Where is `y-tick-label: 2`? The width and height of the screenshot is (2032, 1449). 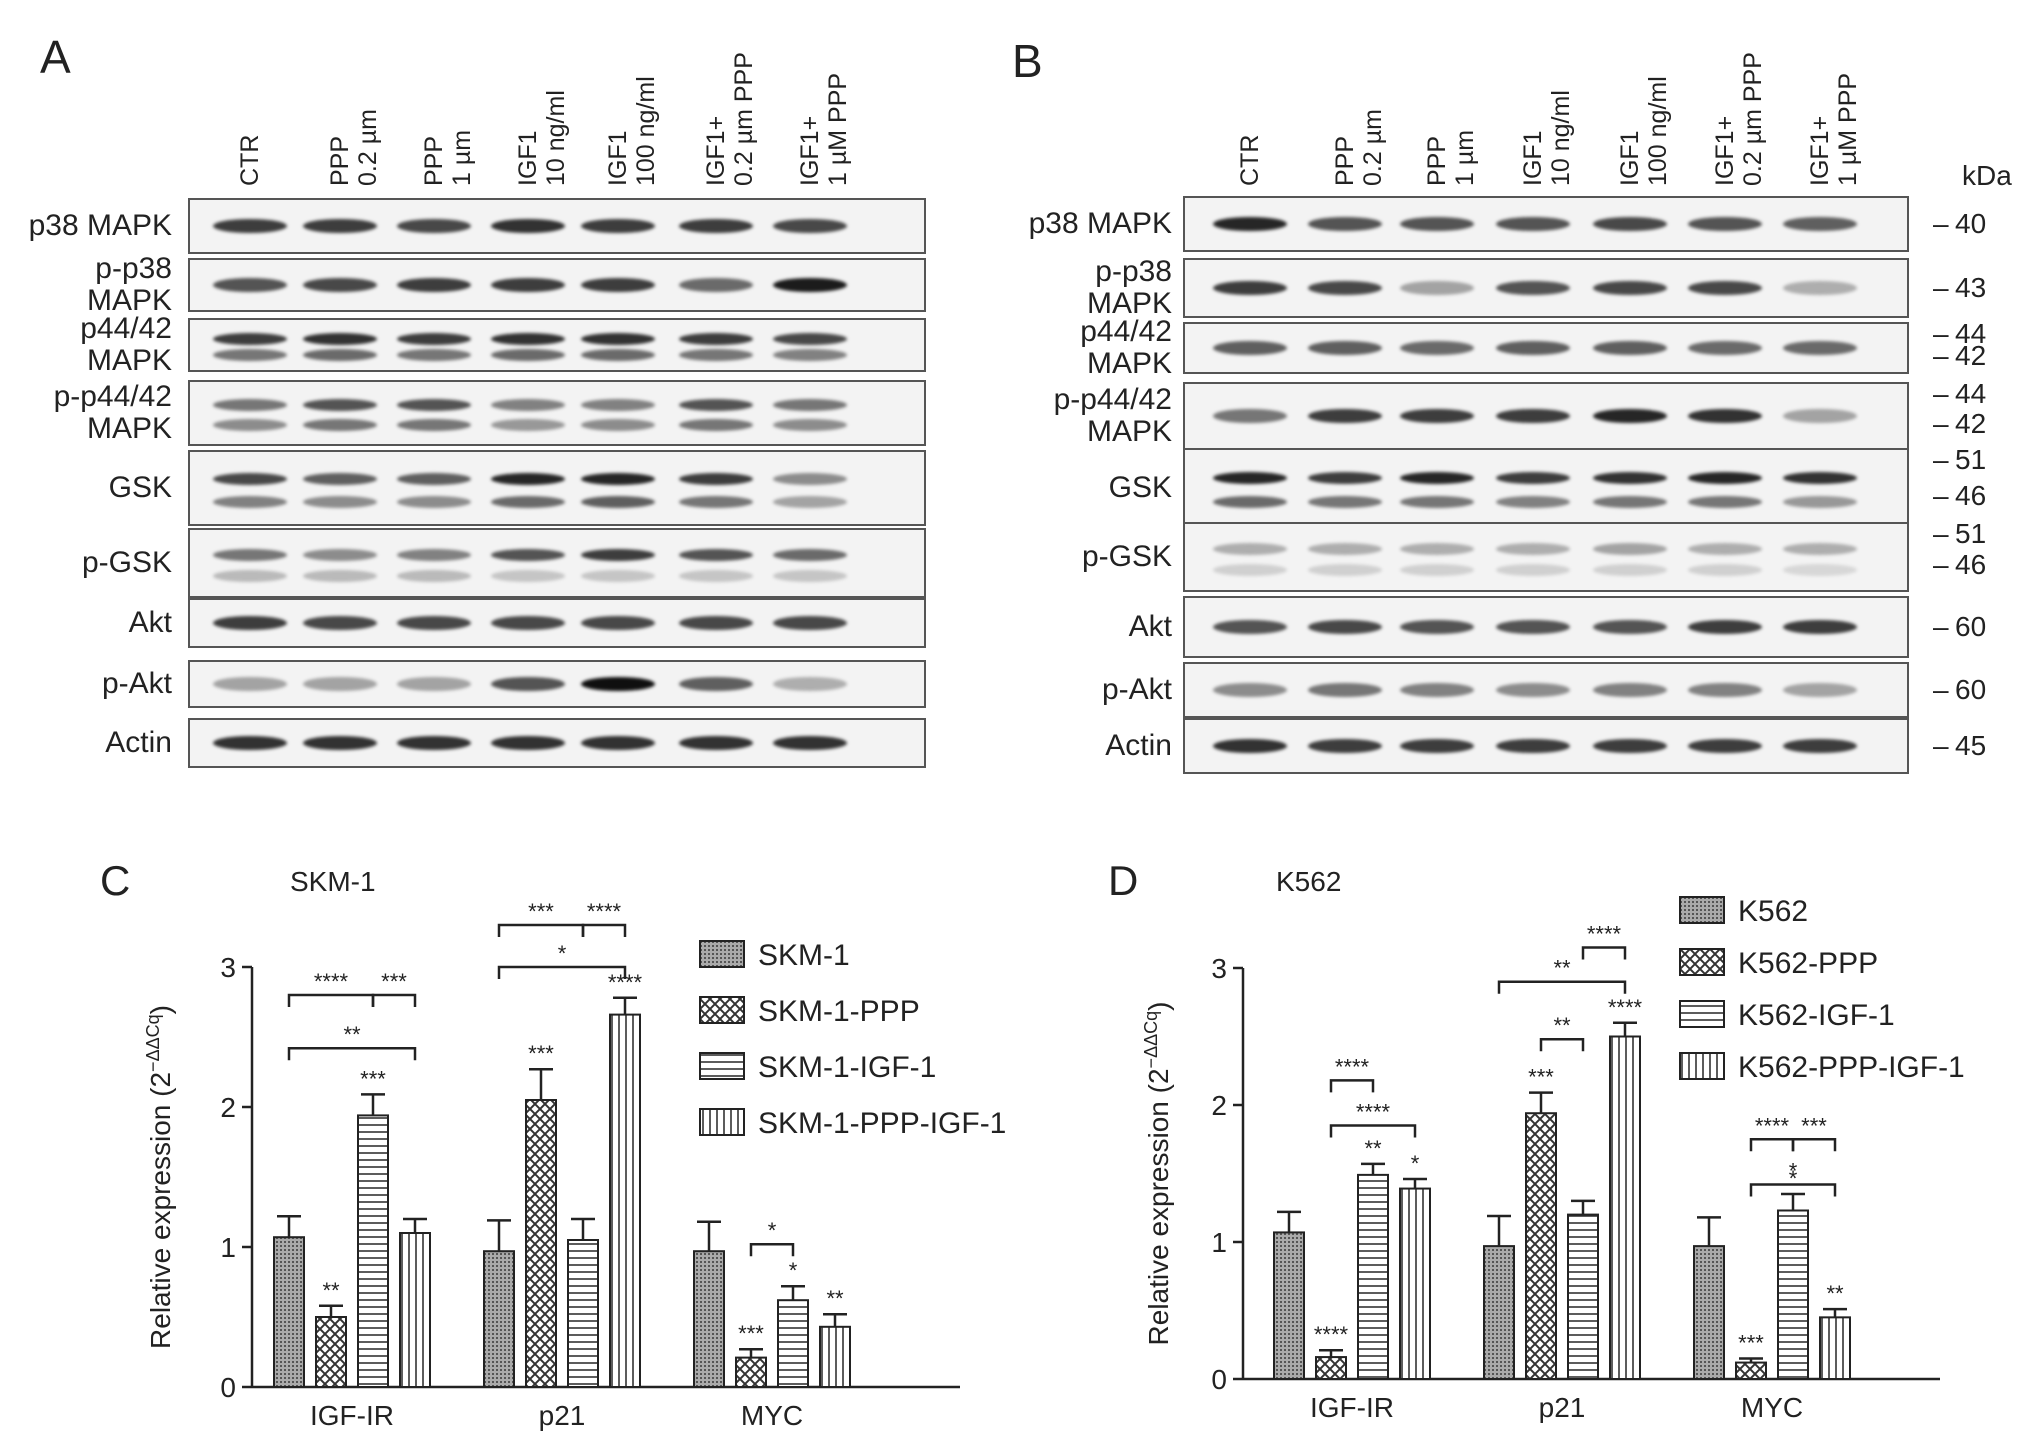
y-tick-label: 2 is located at coordinates (228, 1107).